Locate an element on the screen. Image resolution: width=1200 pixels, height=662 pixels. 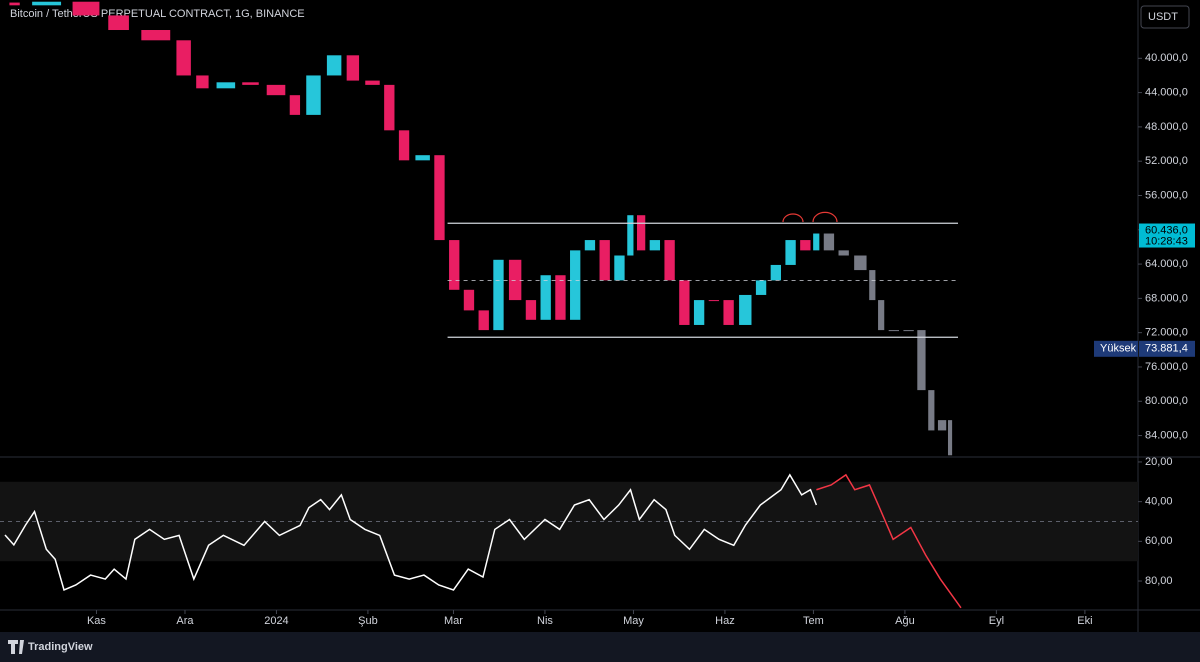
y-tick-label: 60,00 is located at coordinates (1159, 541).